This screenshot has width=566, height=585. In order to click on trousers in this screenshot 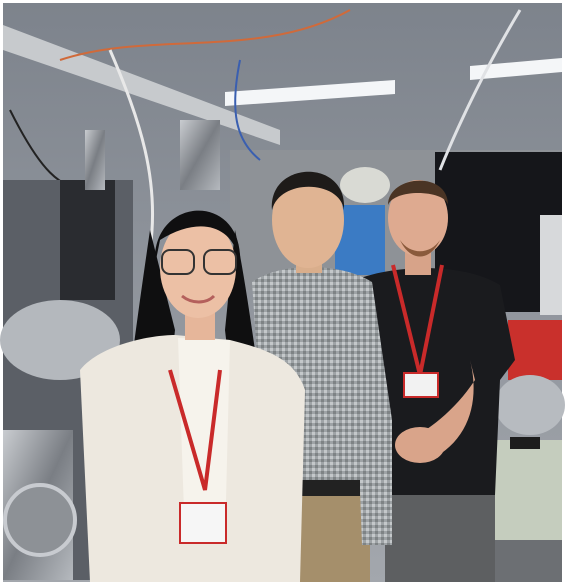, I will do `click(440, 536)`.